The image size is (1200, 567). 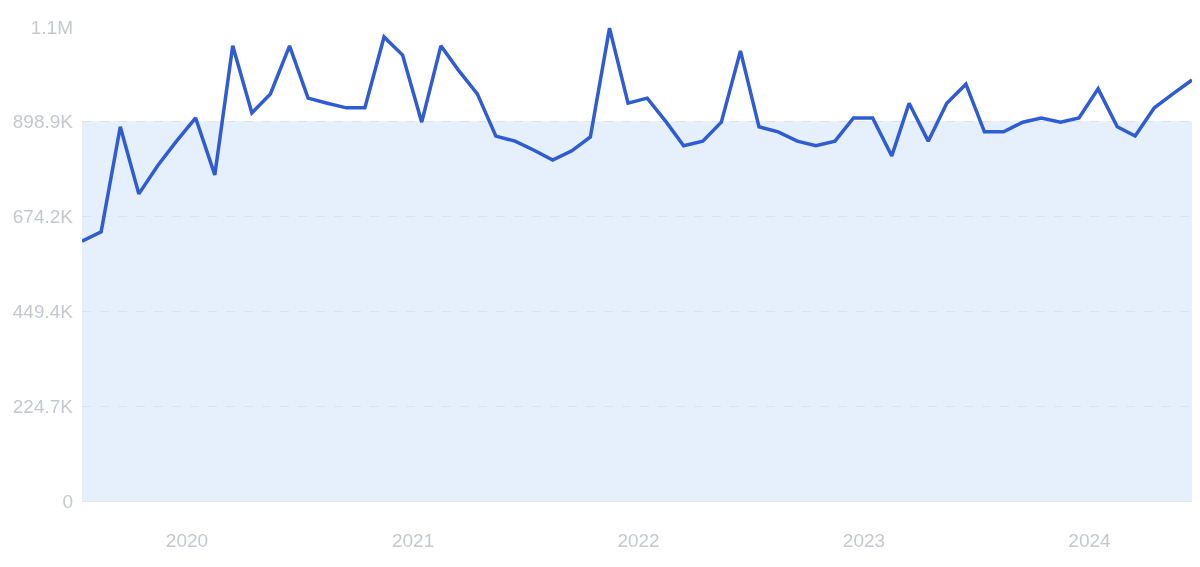 What do you see at coordinates (43, 217) in the screenshot?
I see `y-tick-label: 674.2K` at bounding box center [43, 217].